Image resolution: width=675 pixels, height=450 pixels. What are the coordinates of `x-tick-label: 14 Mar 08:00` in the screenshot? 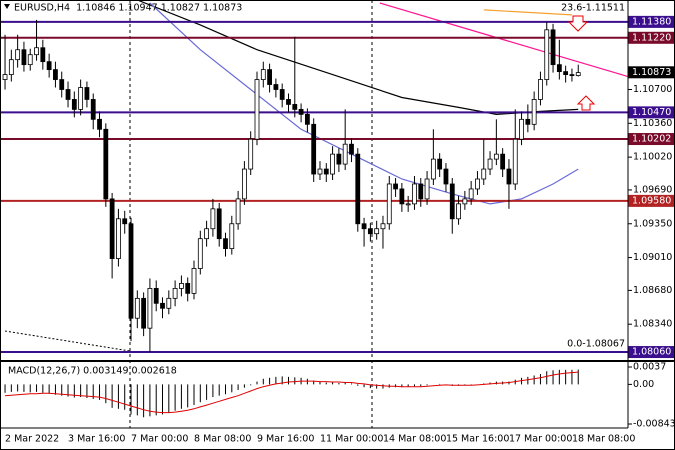 It's located at (414, 439).